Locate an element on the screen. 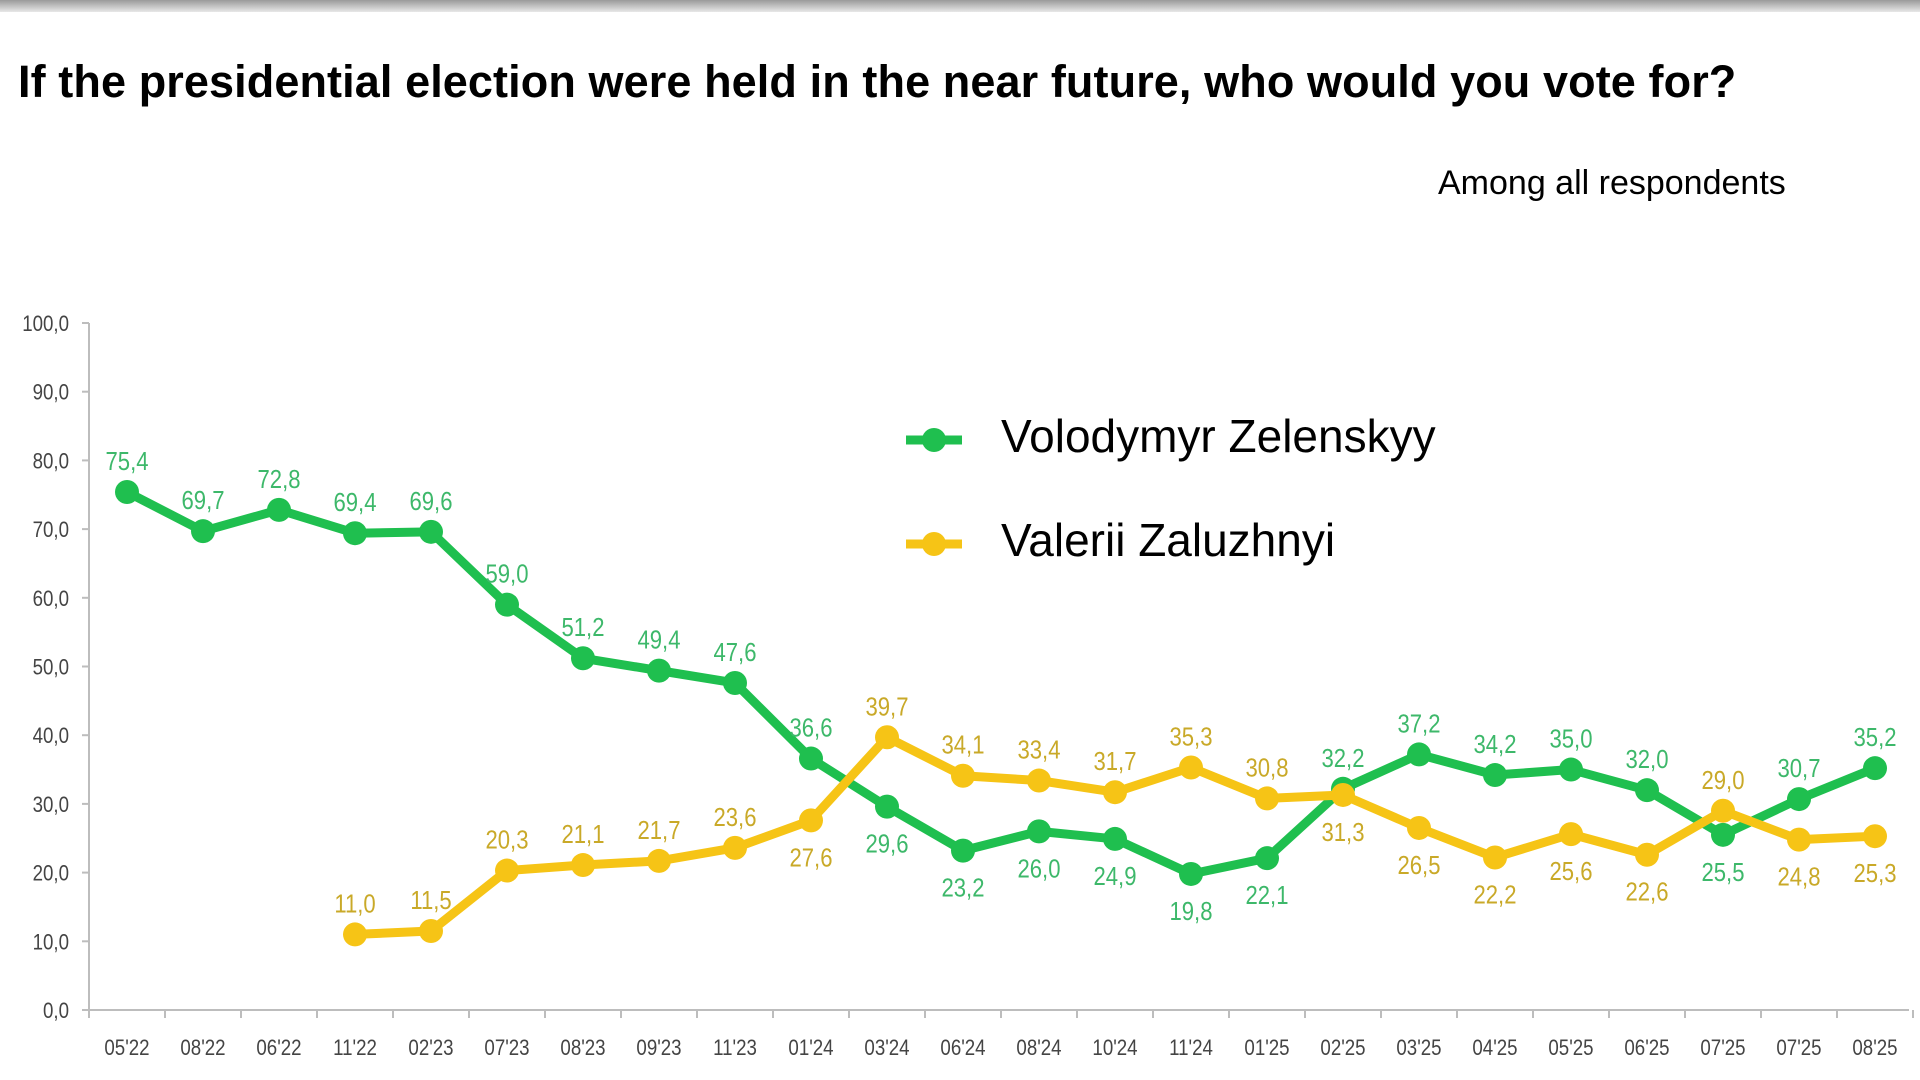 The height and width of the screenshot is (1080, 1920). x-tick-label: 11'23 is located at coordinates (735, 1049).